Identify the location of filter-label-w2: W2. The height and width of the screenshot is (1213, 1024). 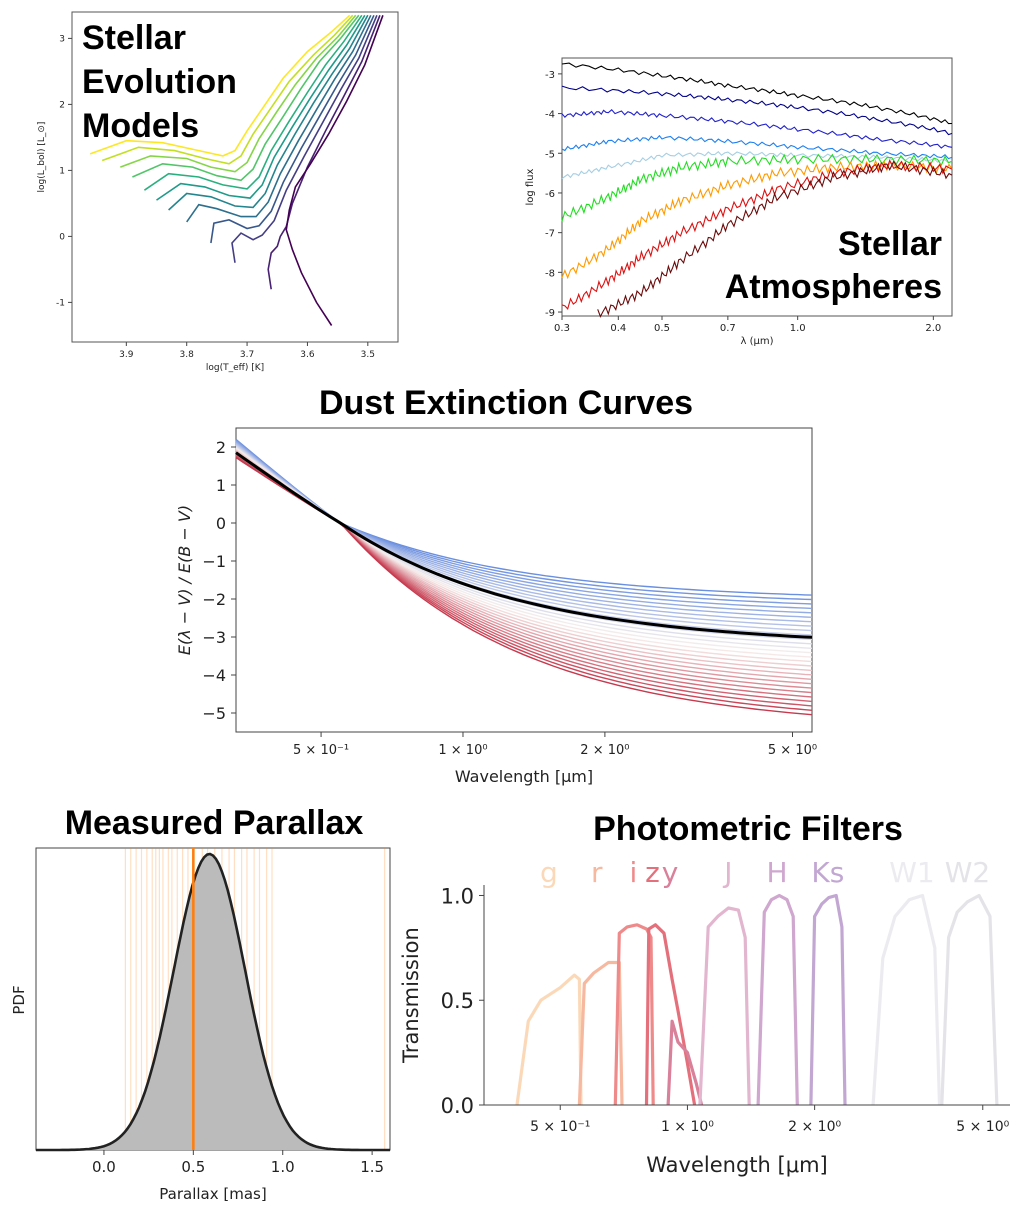
(968, 872).